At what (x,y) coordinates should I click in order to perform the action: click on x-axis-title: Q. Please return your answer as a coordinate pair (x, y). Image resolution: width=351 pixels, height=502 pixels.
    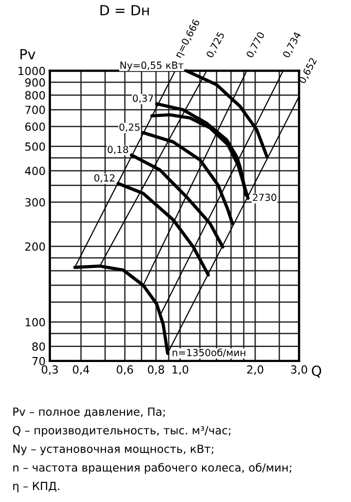
    Looking at the image, I should click on (317, 372).